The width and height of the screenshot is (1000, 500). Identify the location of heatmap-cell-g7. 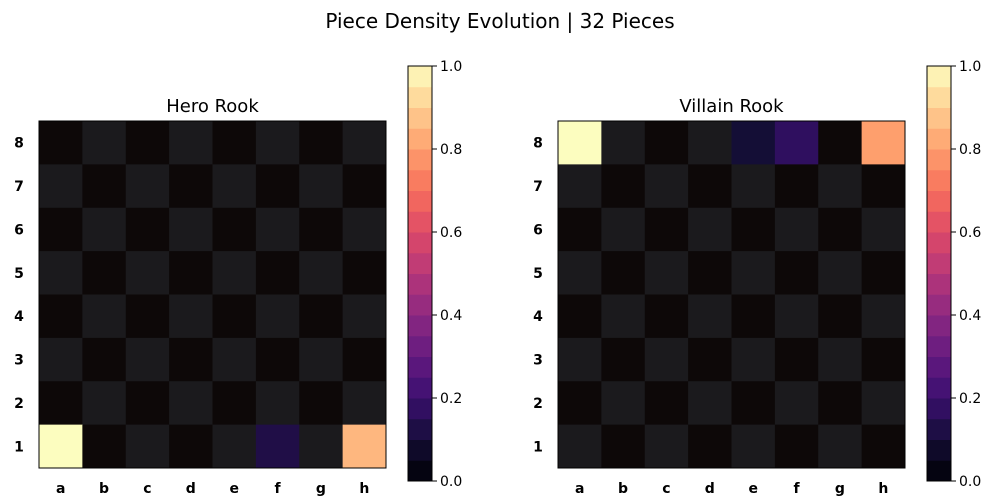
(840, 186).